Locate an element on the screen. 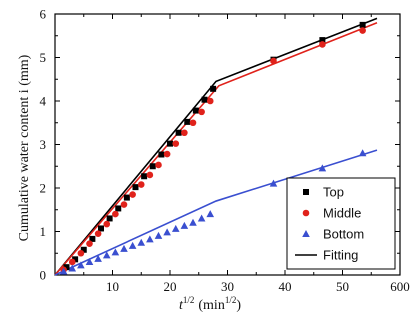 The width and height of the screenshot is (417, 324). x-axis-unit-exponent: 1/2 is located at coordinates (231, 300).